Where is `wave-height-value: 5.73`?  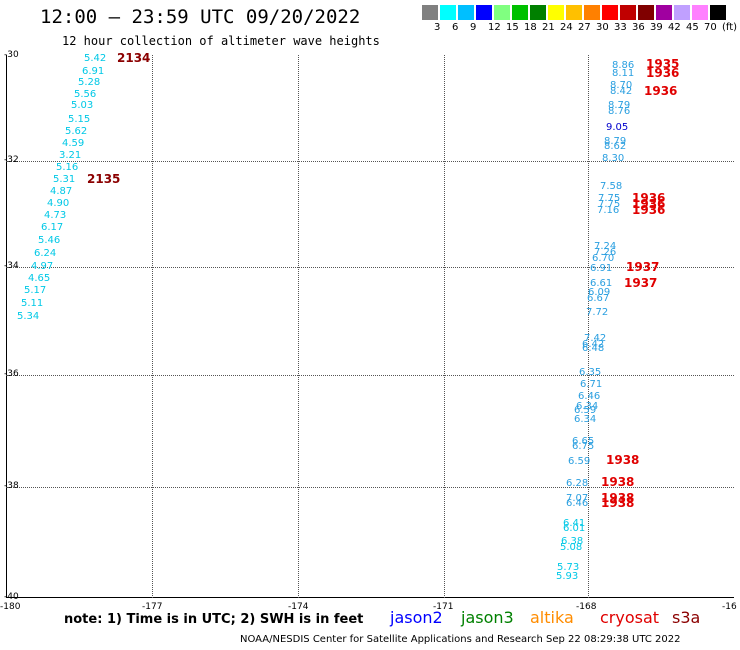
wave-height-value: 5.73 is located at coordinates (568, 567).